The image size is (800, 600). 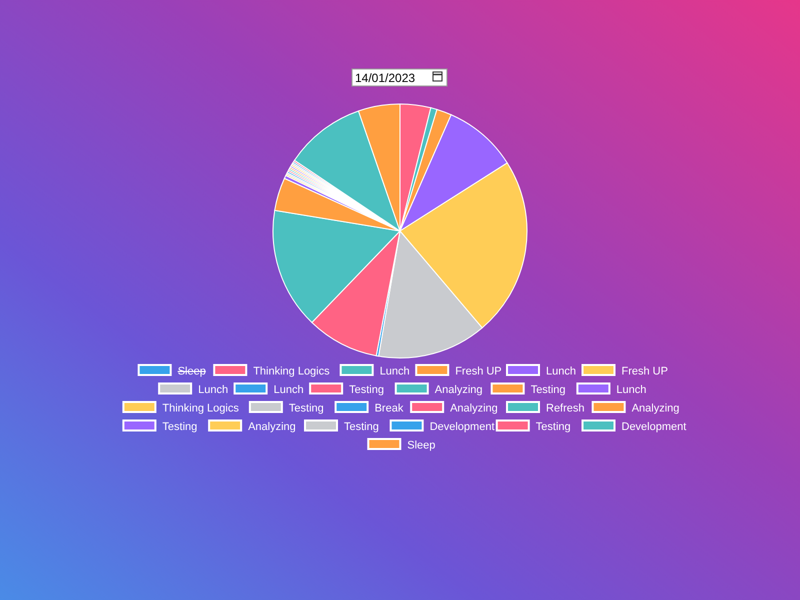 I want to click on legend-label: Refresh, so click(x=565, y=408).